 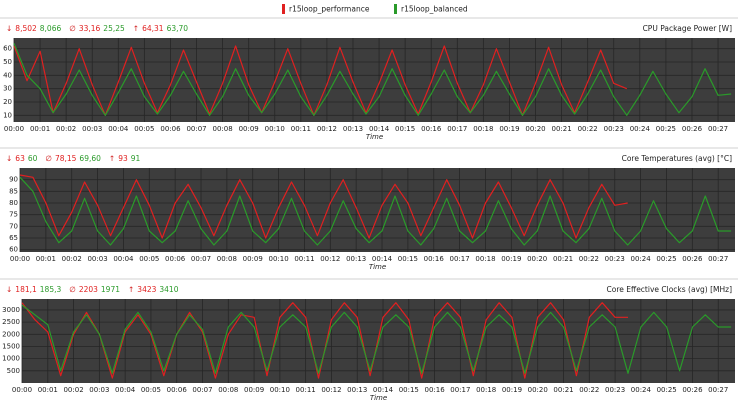 I want to click on x-tick-label: 00:20, so click(x=535, y=129).